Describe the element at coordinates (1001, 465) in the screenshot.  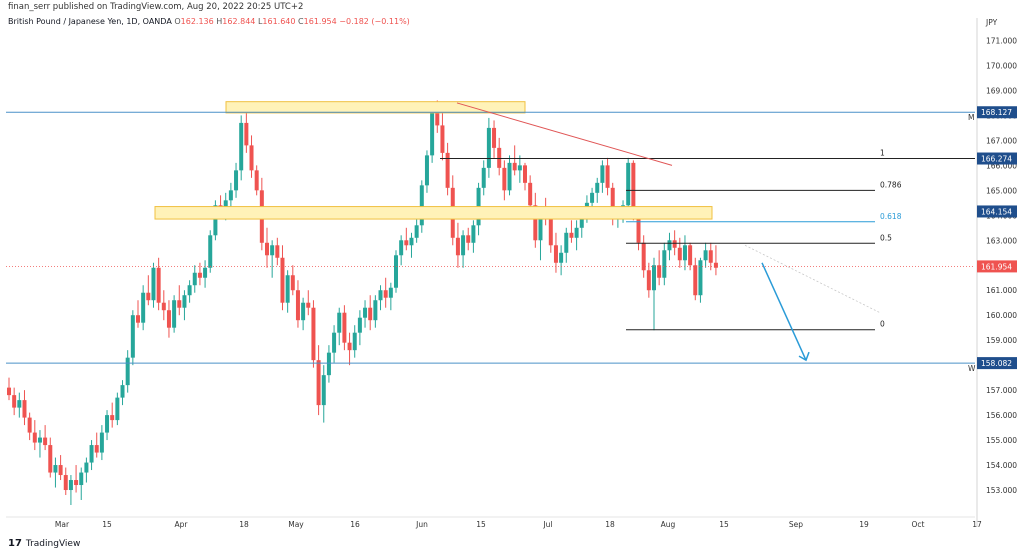
I see `y-tick-label: 154.000` at that location.